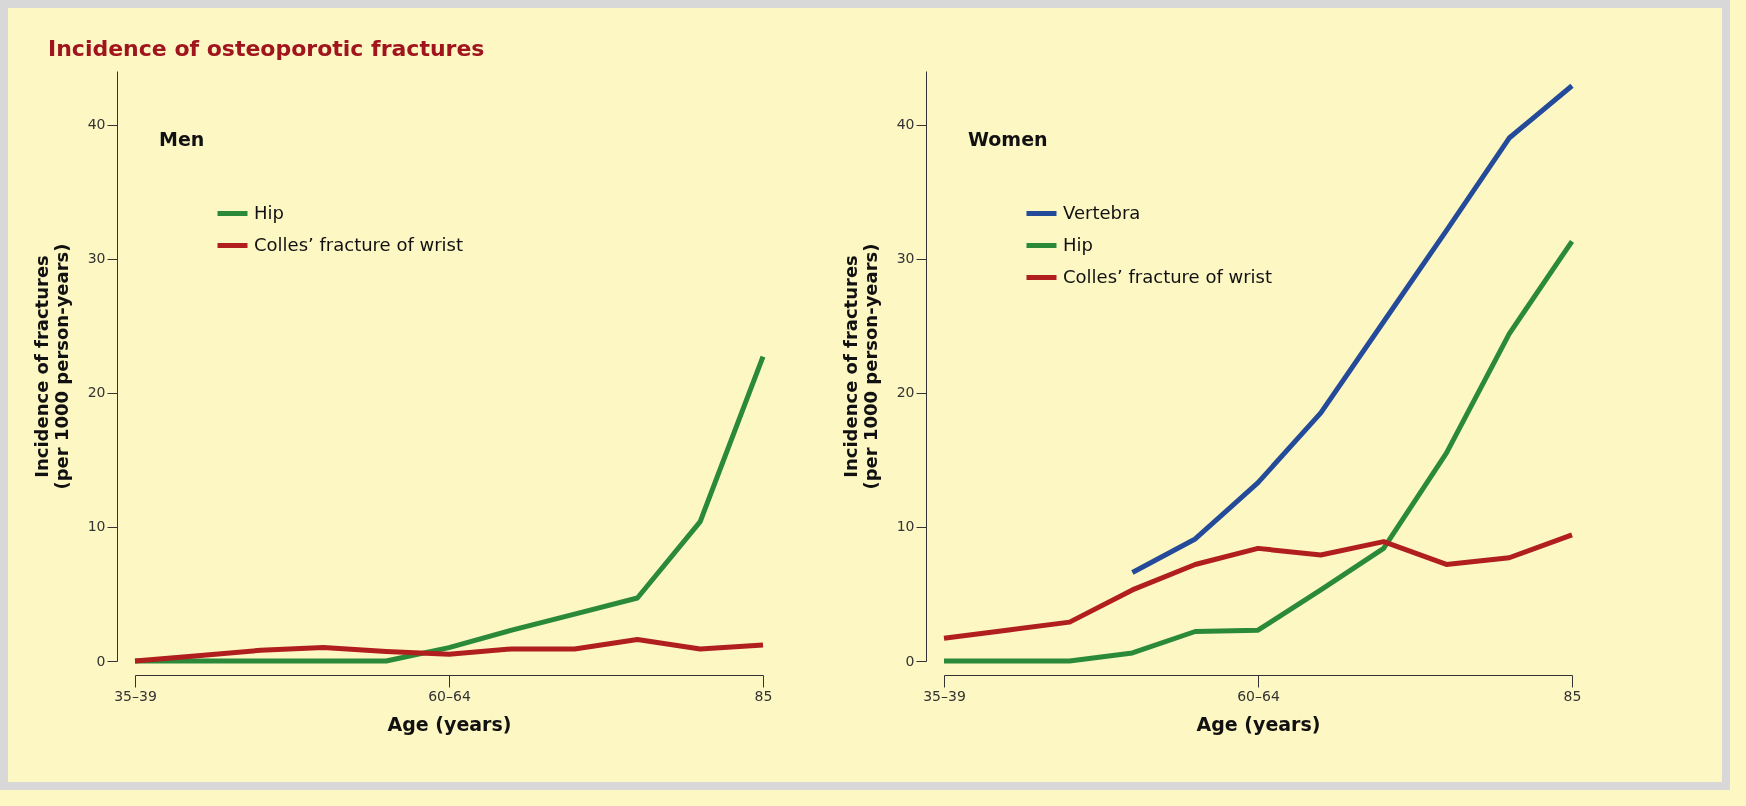  I want to click on chart-title: Incidence of osteoporotic fractures, so click(266, 49).